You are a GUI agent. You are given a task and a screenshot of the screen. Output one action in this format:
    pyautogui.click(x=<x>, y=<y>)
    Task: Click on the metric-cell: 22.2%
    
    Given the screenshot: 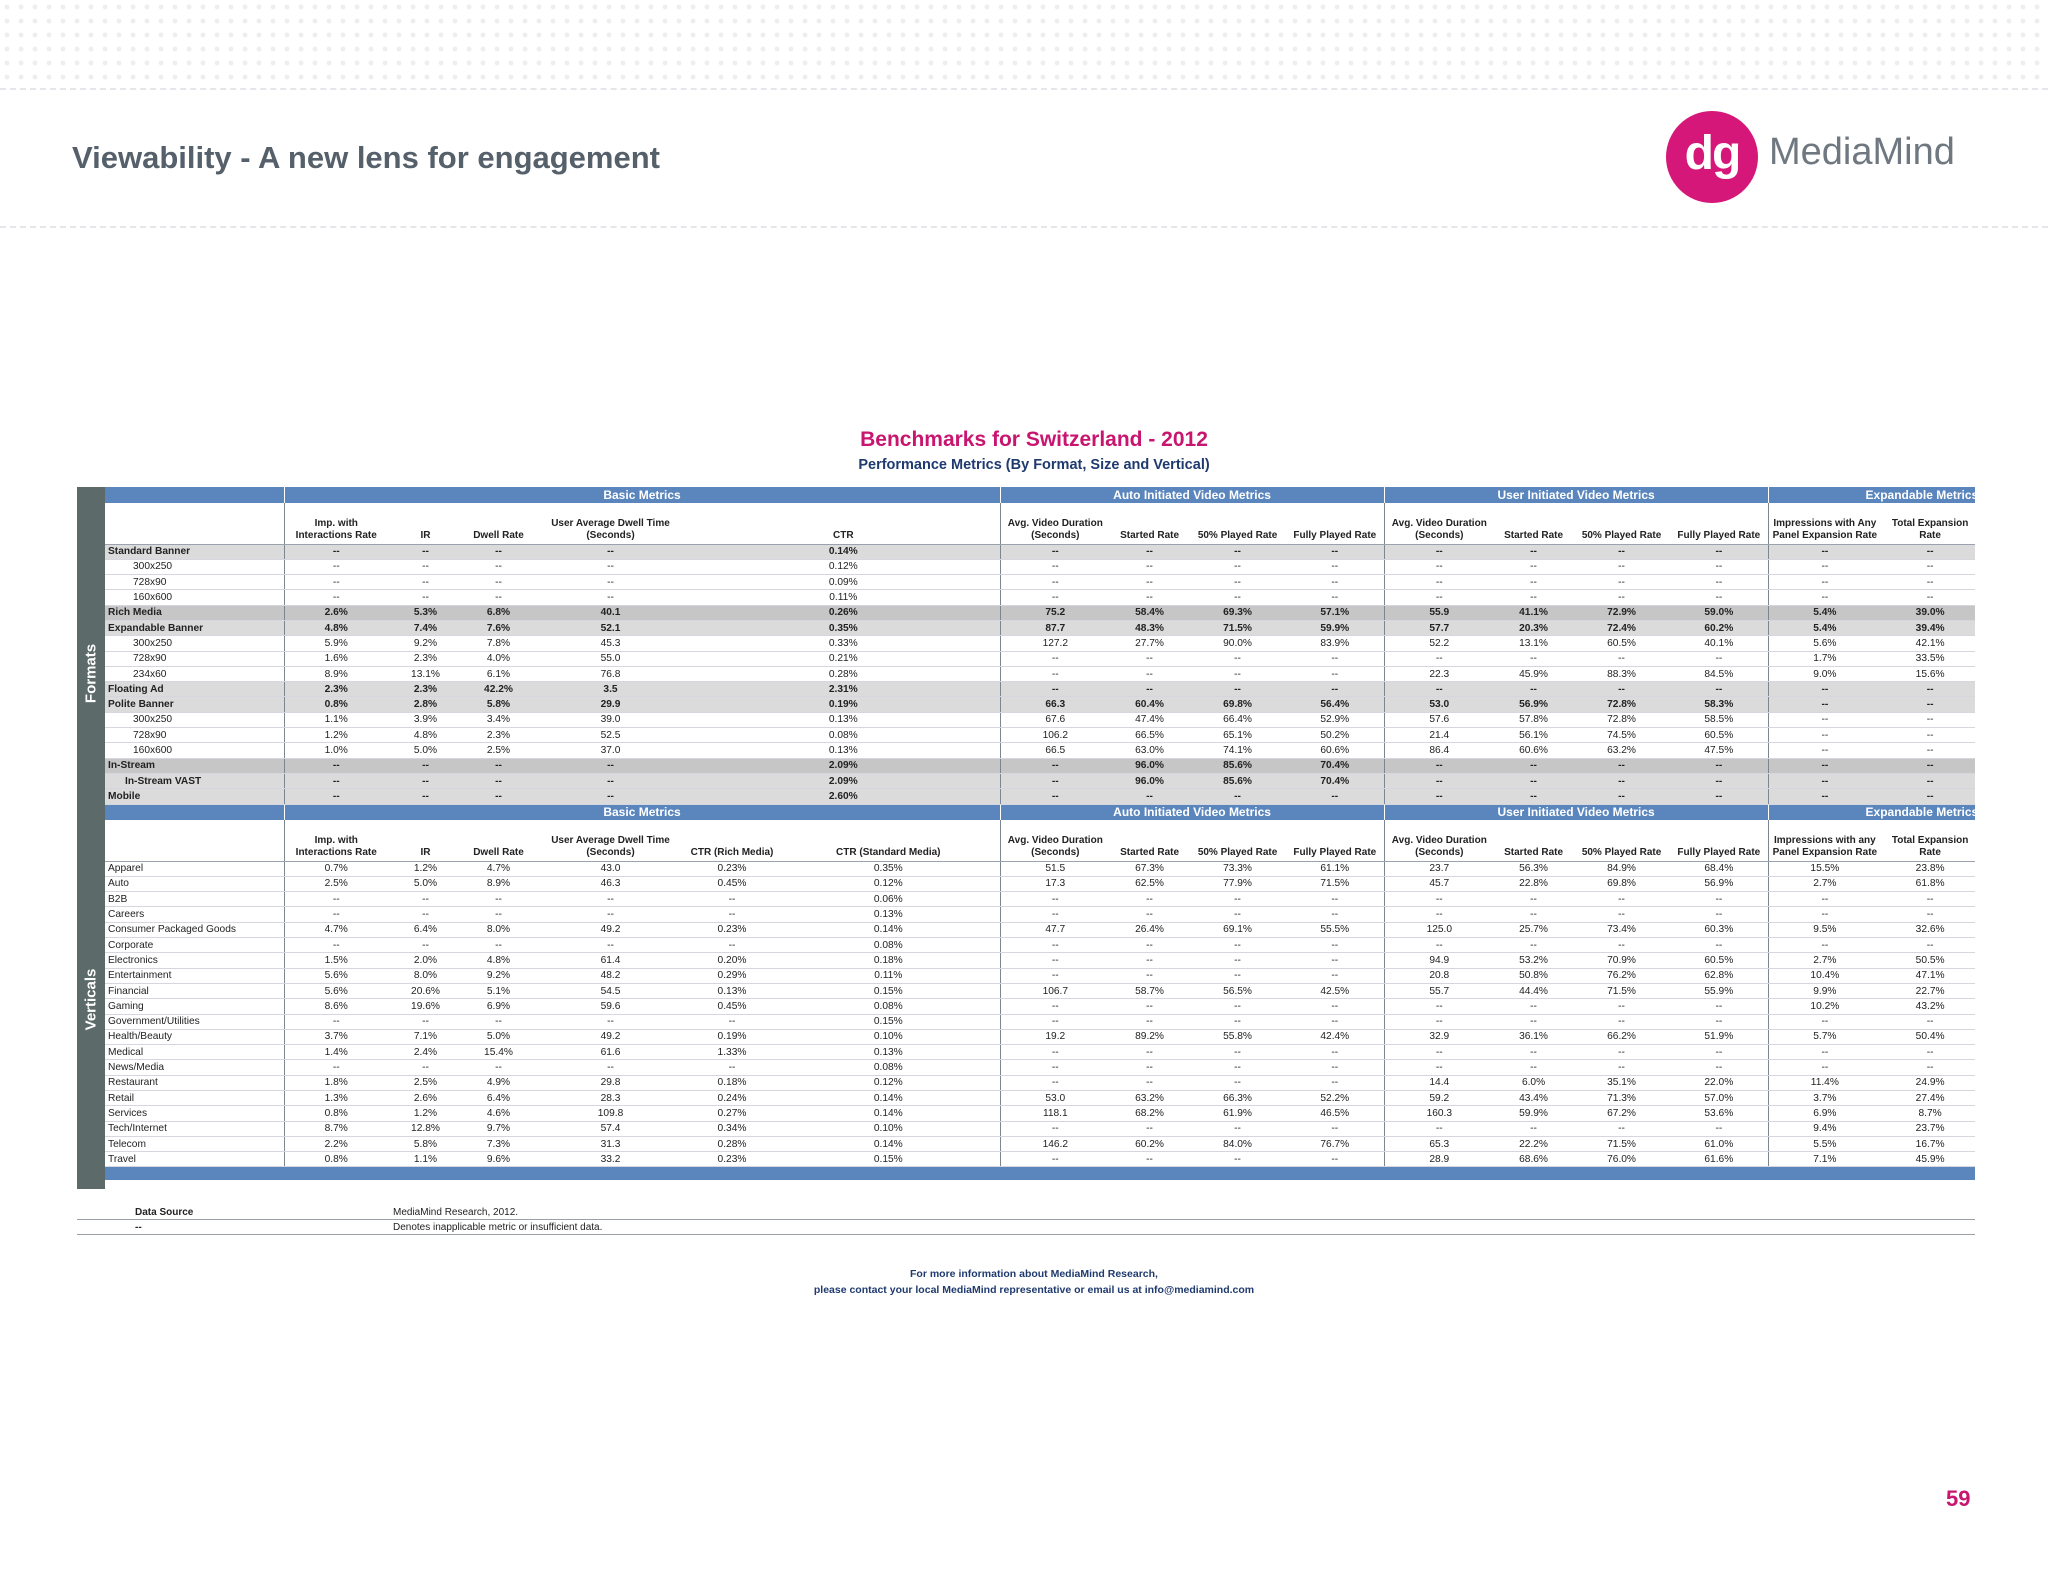 What is the action you would take?
    pyautogui.click(x=1534, y=1144)
    